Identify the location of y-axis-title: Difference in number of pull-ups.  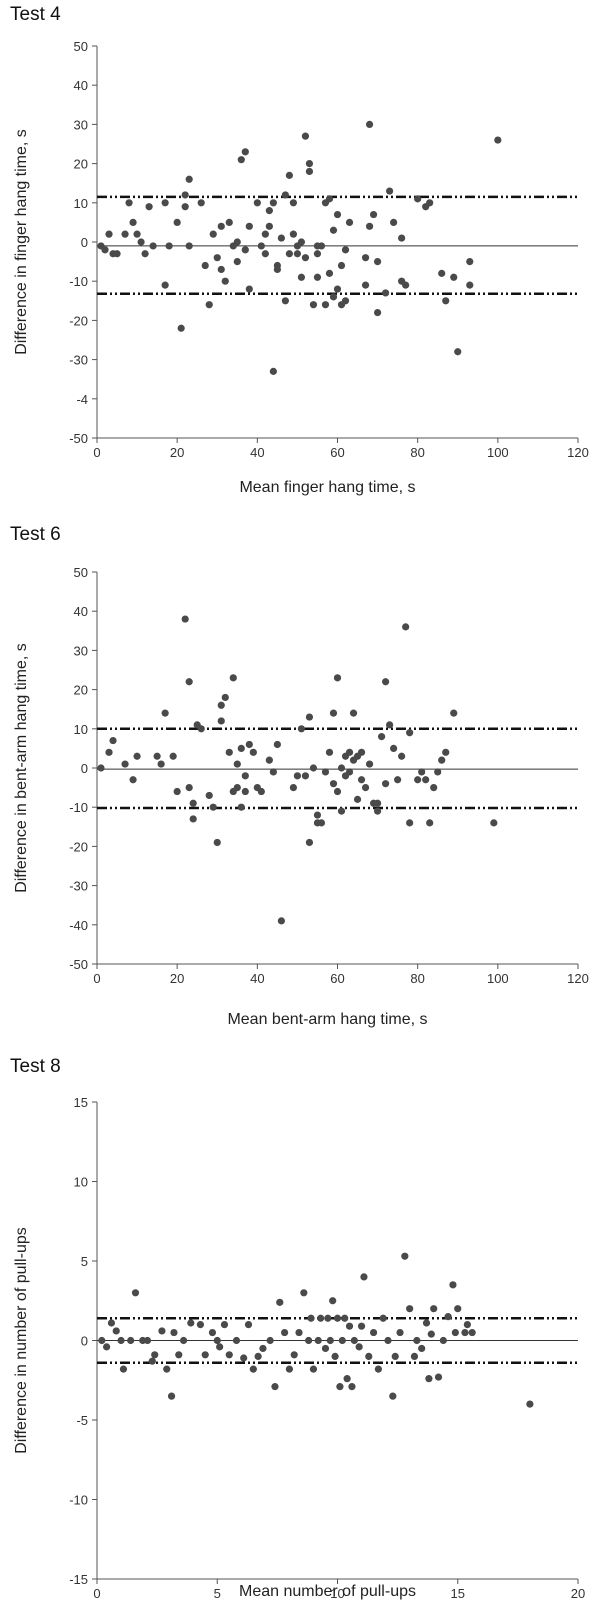
(21, 1340).